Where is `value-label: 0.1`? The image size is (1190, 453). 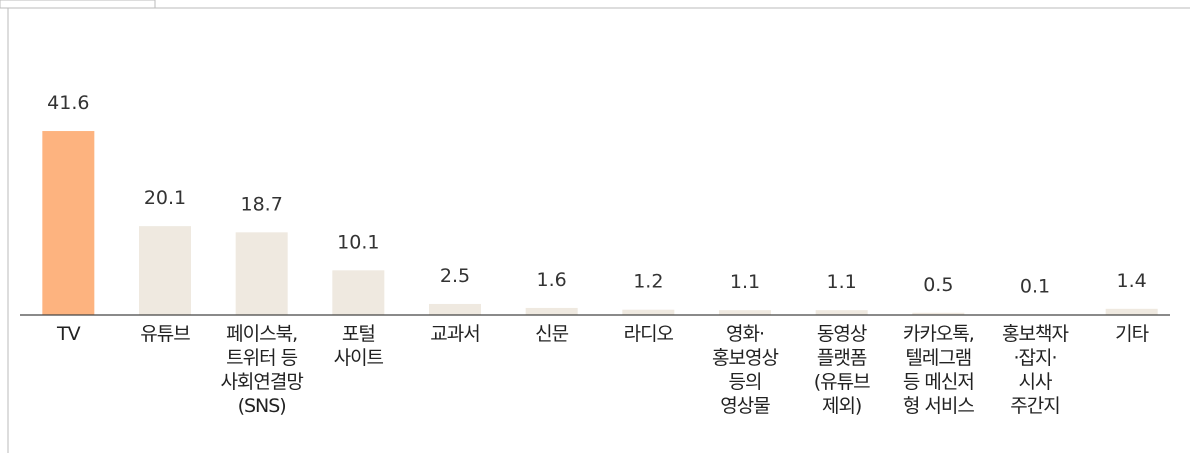 value-label: 0.1 is located at coordinates (1035, 287).